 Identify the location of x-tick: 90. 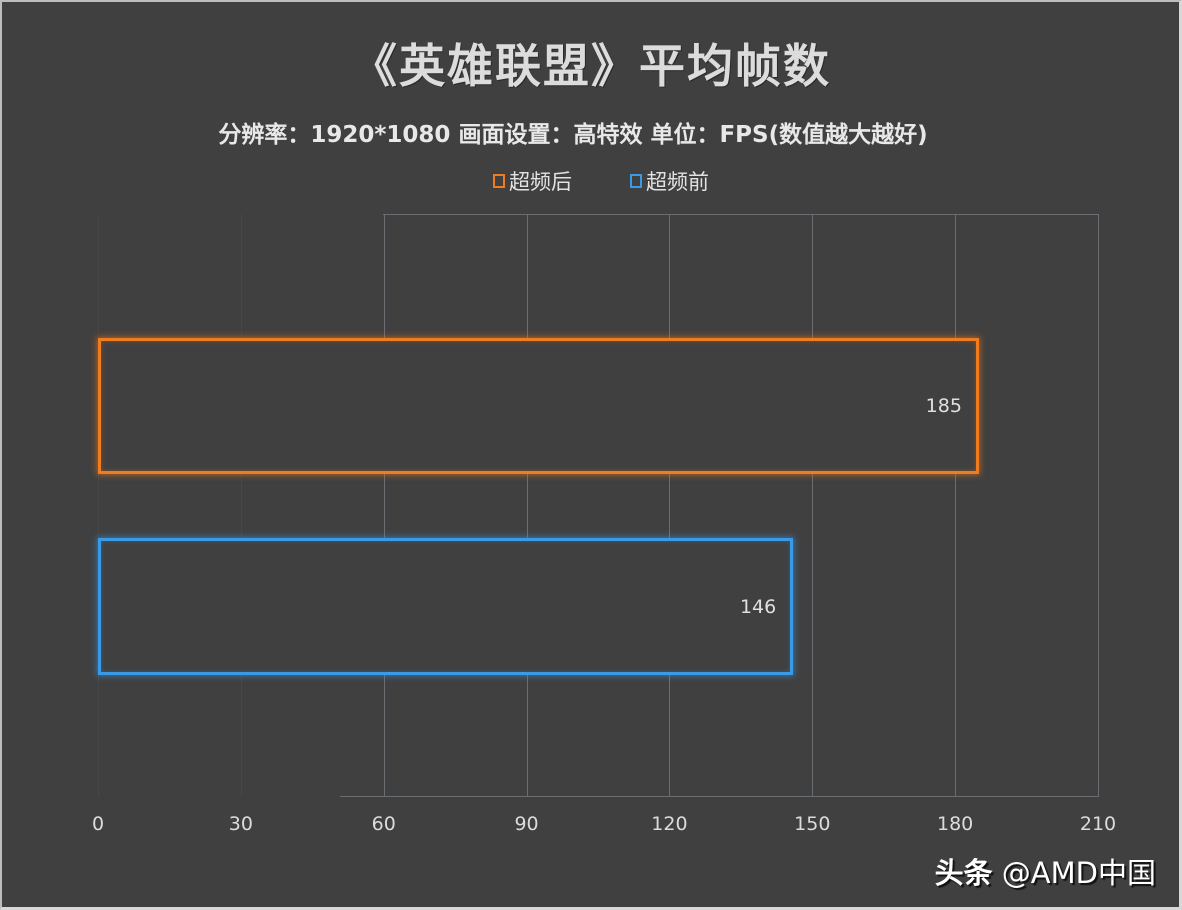
(526, 824).